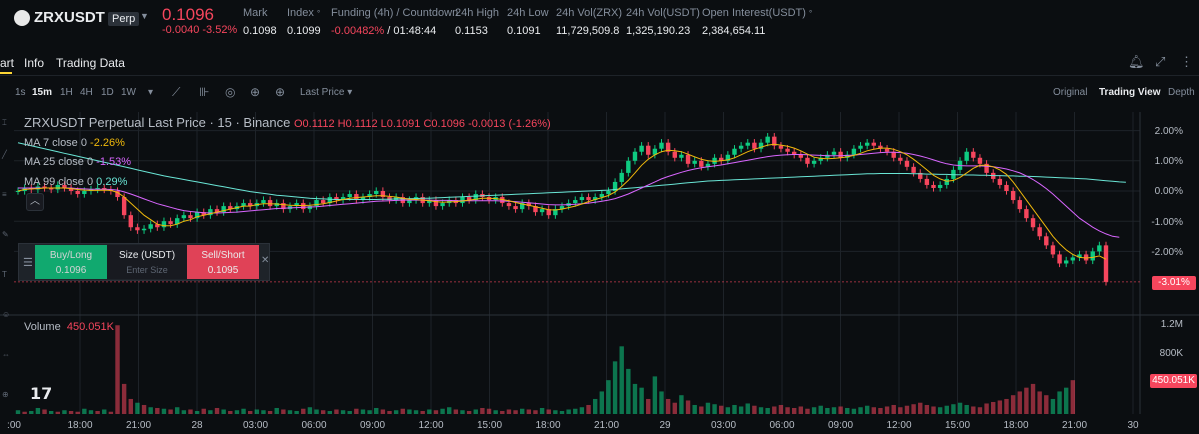 This screenshot has width=1199, height=434. I want to click on tab-trading-data: Trading Data, so click(90, 63).